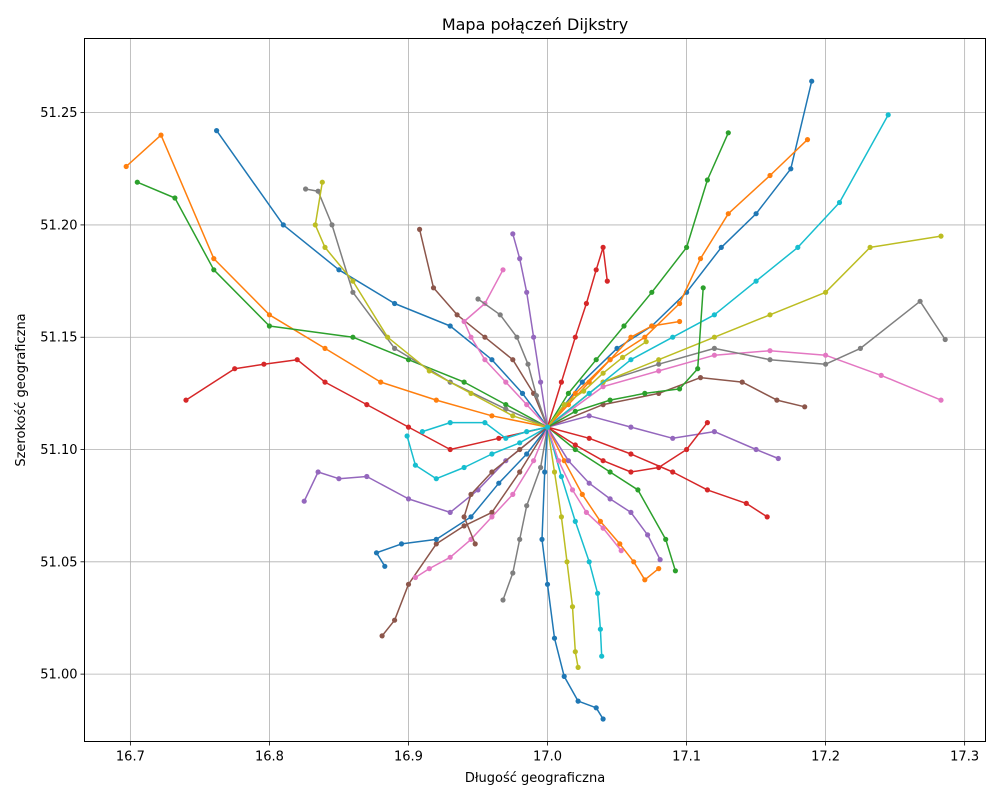  What do you see at coordinates (58, 338) in the screenshot?
I see `y-tick-label: 51.15` at bounding box center [58, 338].